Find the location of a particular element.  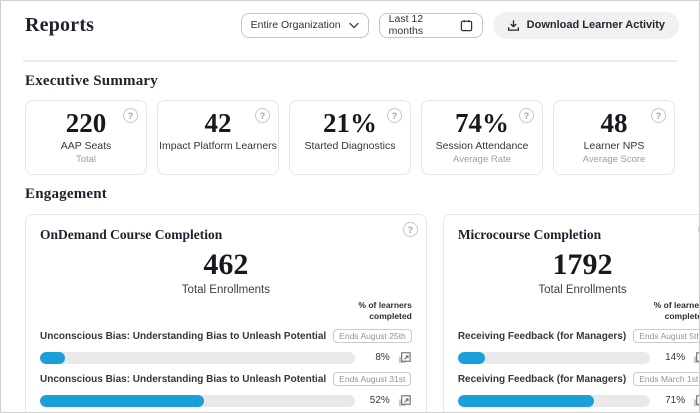

stat-value: 220 is located at coordinates (86, 123).